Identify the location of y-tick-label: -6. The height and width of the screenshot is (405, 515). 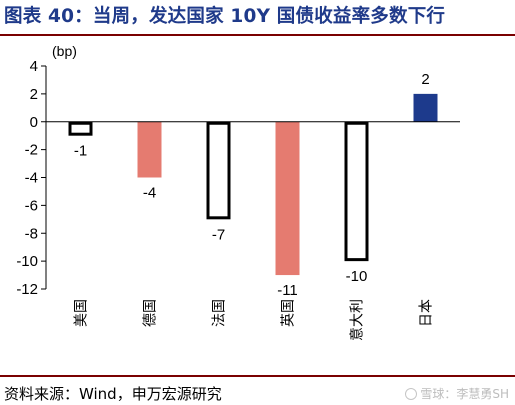
(31, 205).